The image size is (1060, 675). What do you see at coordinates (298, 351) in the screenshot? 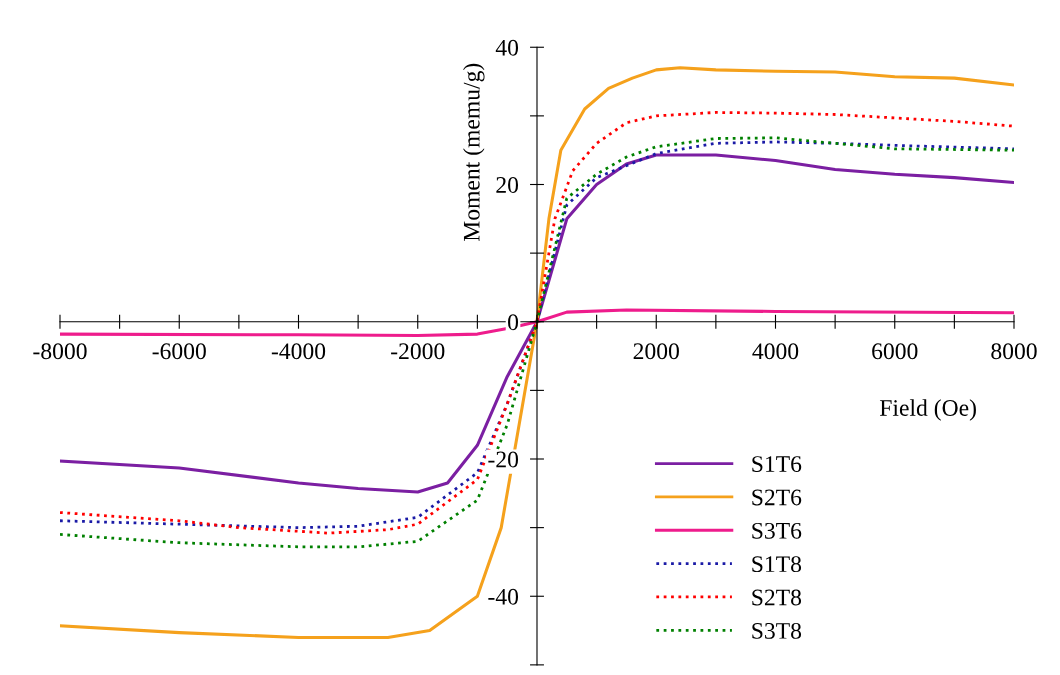
I see `x-tick-label: -4000` at bounding box center [298, 351].